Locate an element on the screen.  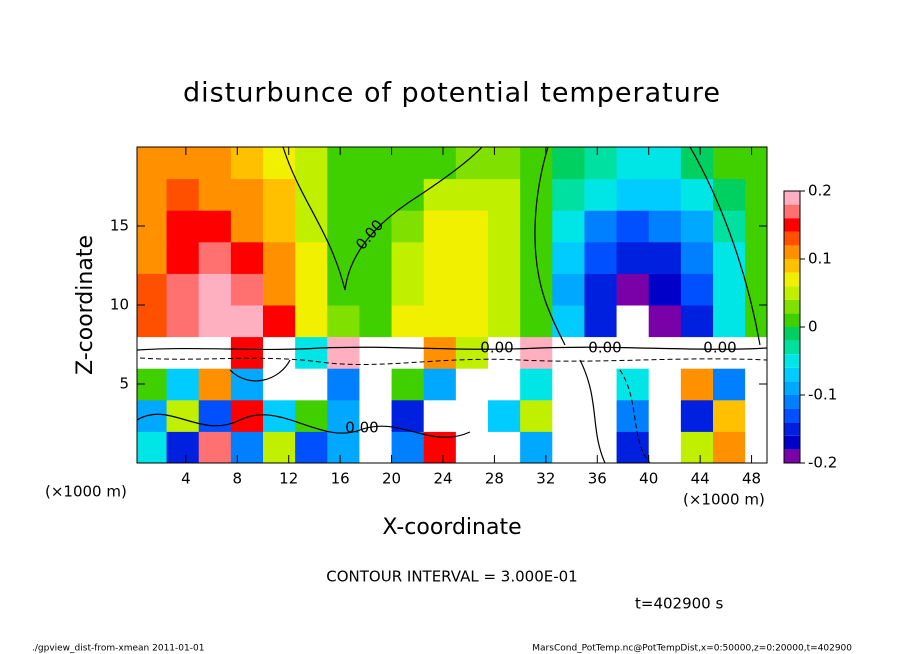
contour-interval: CONTOUR INTERVAL = 3.000E-01 is located at coordinates (451, 577).